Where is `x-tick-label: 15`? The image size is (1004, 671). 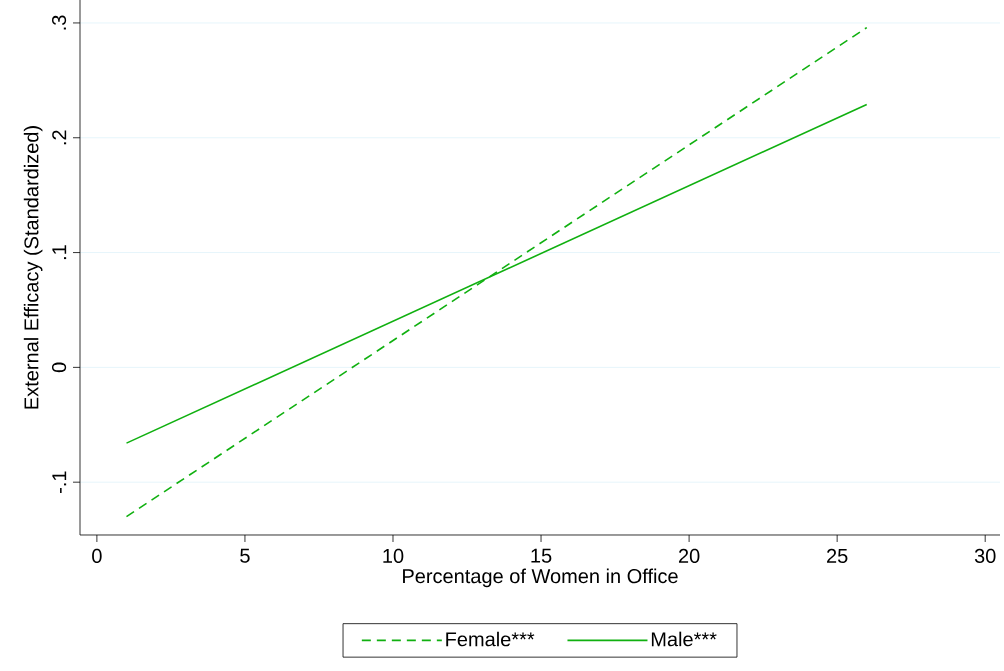
x-tick-label: 15 is located at coordinates (541, 555).